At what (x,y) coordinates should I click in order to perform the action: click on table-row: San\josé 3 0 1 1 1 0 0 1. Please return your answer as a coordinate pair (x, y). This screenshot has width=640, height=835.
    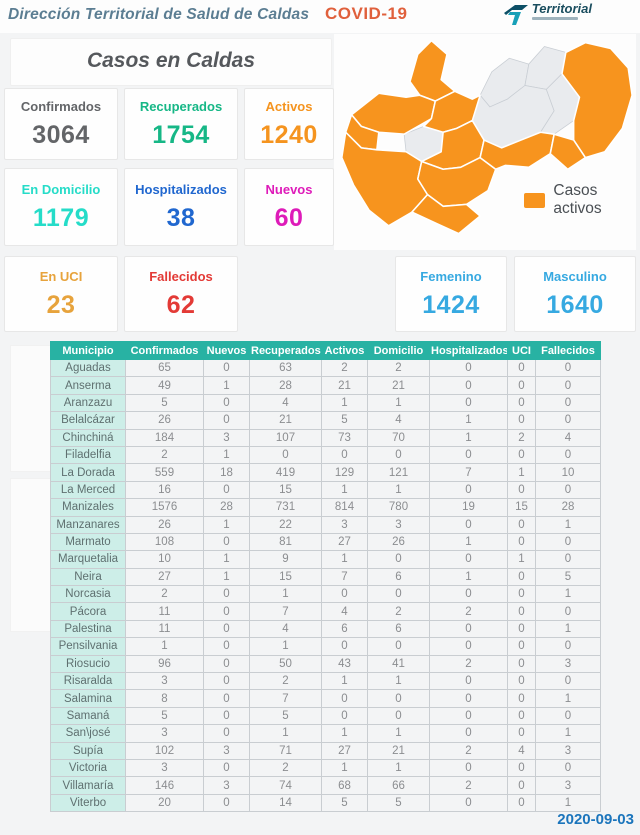
    Looking at the image, I should click on (325, 733).